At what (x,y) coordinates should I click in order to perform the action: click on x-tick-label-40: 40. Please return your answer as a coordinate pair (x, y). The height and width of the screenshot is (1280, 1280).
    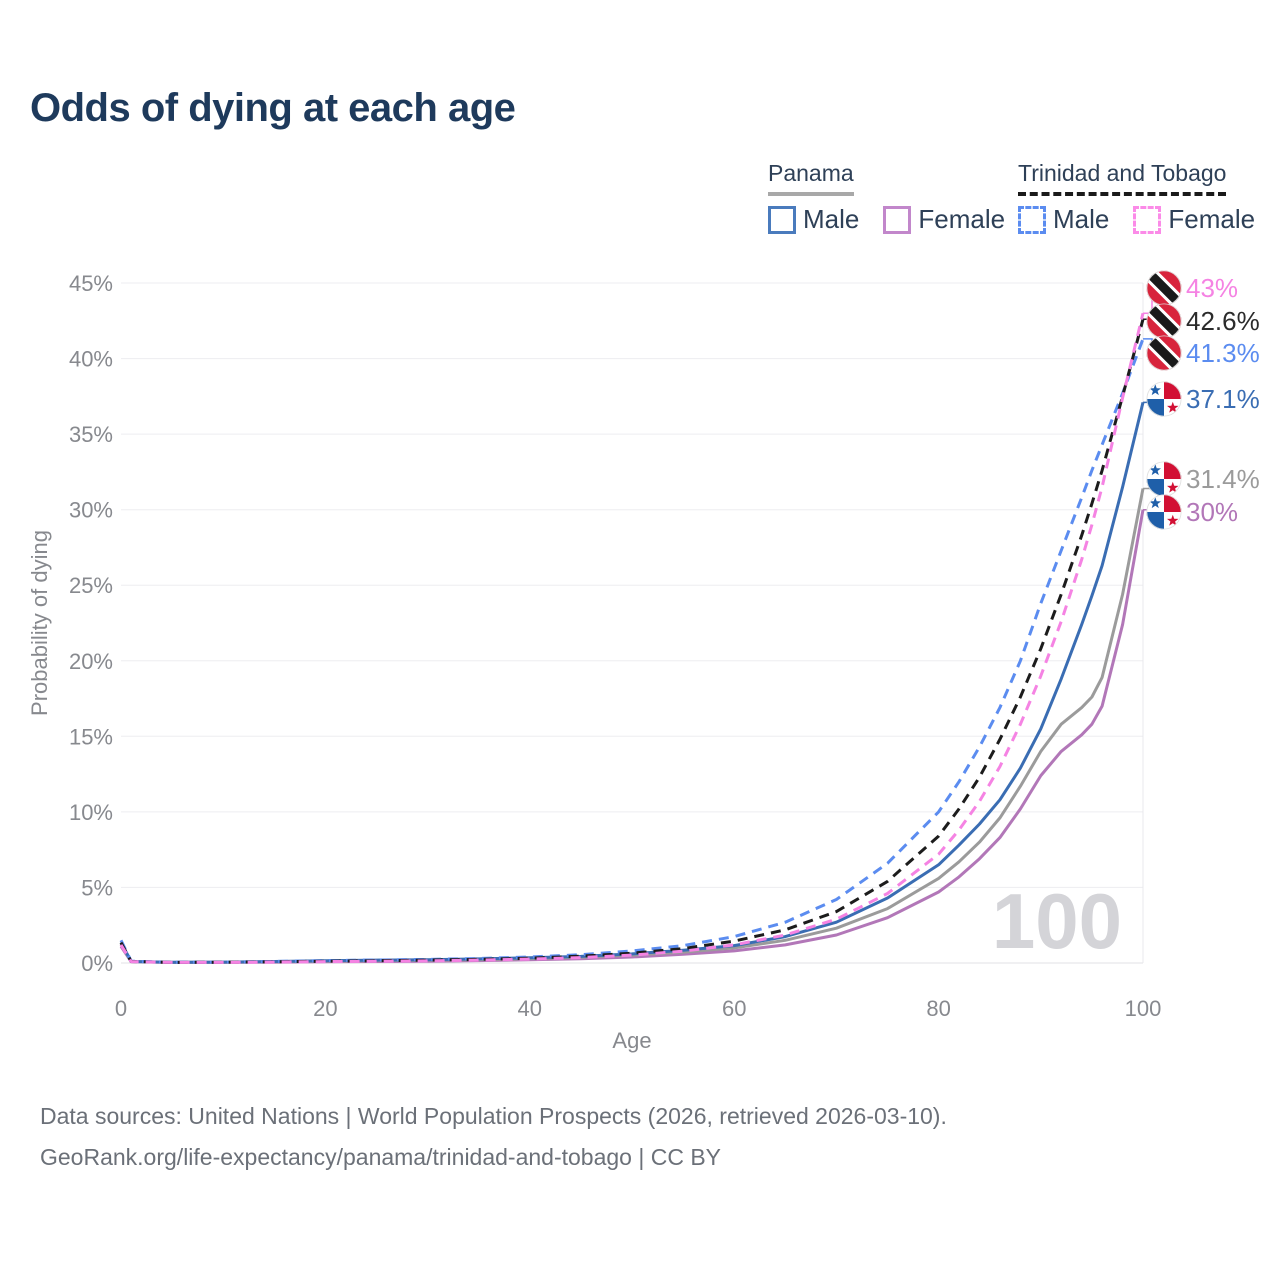
    Looking at the image, I should click on (530, 1008).